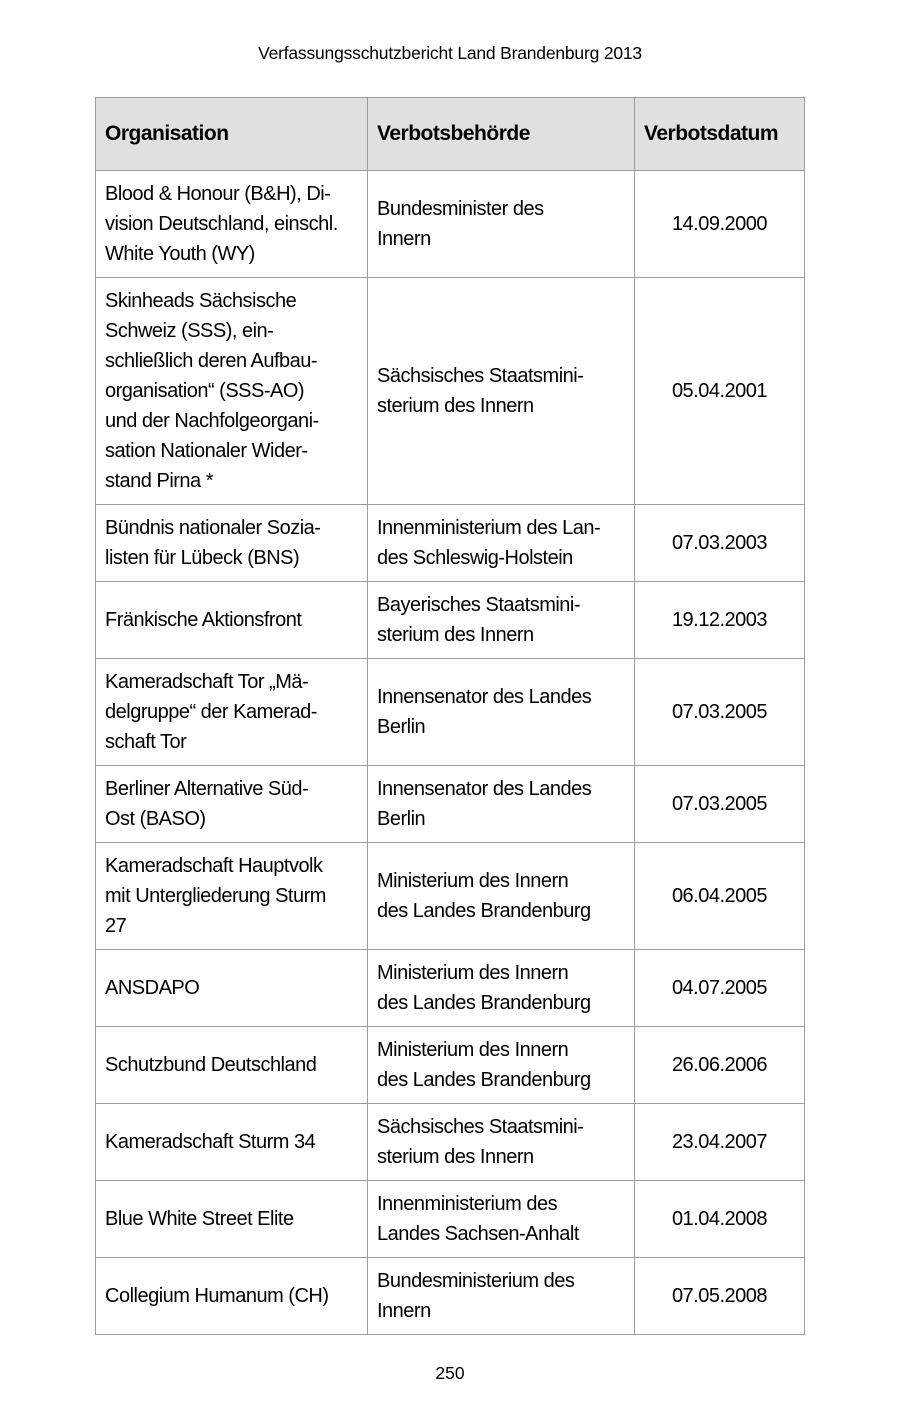 This screenshot has height=1425, width=900. Describe the element at coordinates (719, 1065) in the screenshot. I see `datum-cell: 26.06.2006` at that location.